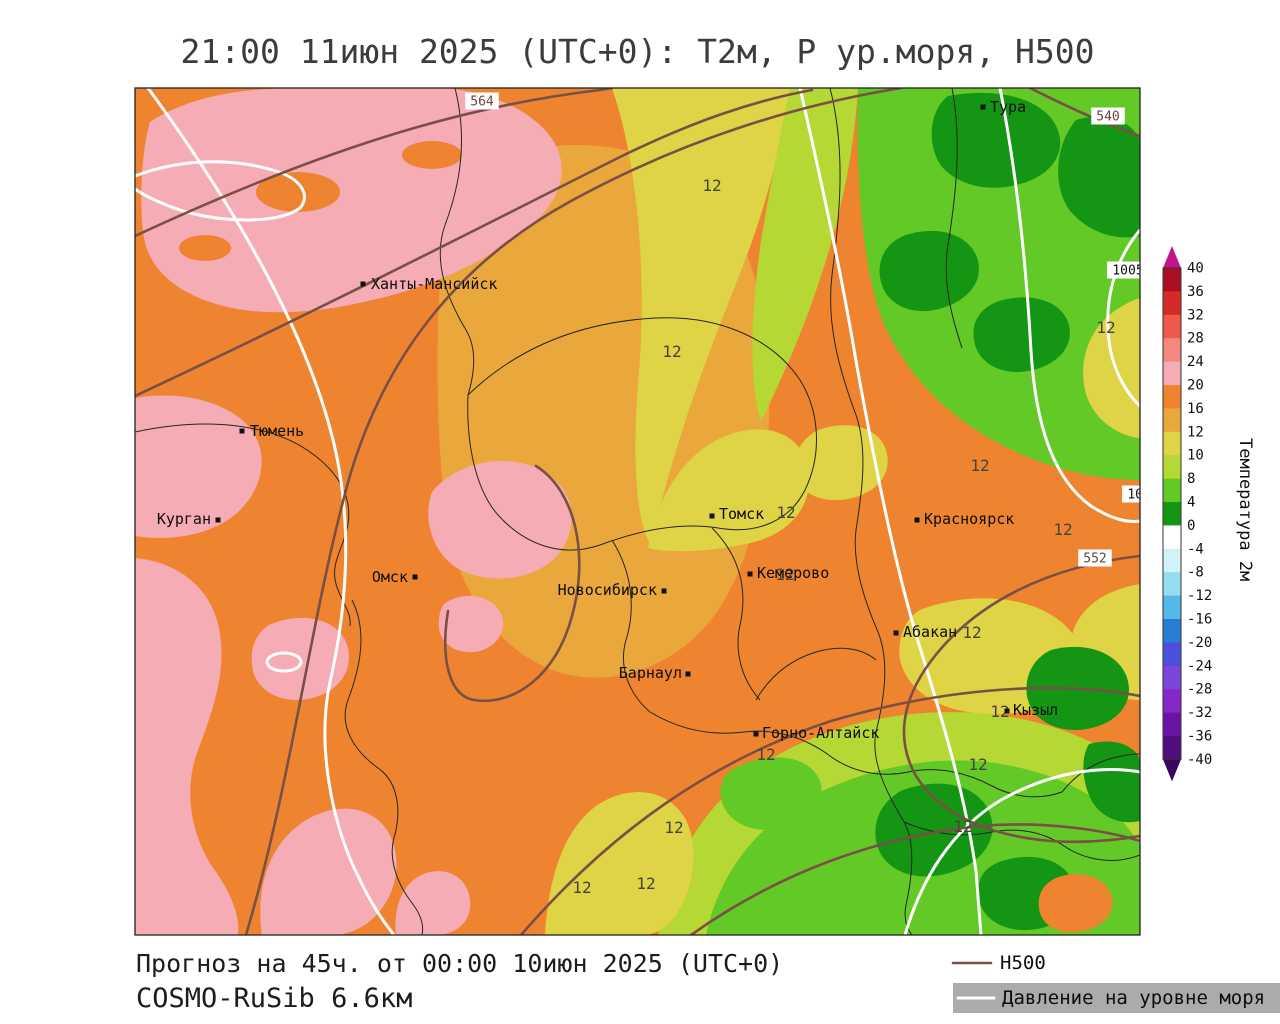  Describe the element at coordinates (1199, 760) in the screenshot. I see `colorbar-tick-label: -40` at that location.